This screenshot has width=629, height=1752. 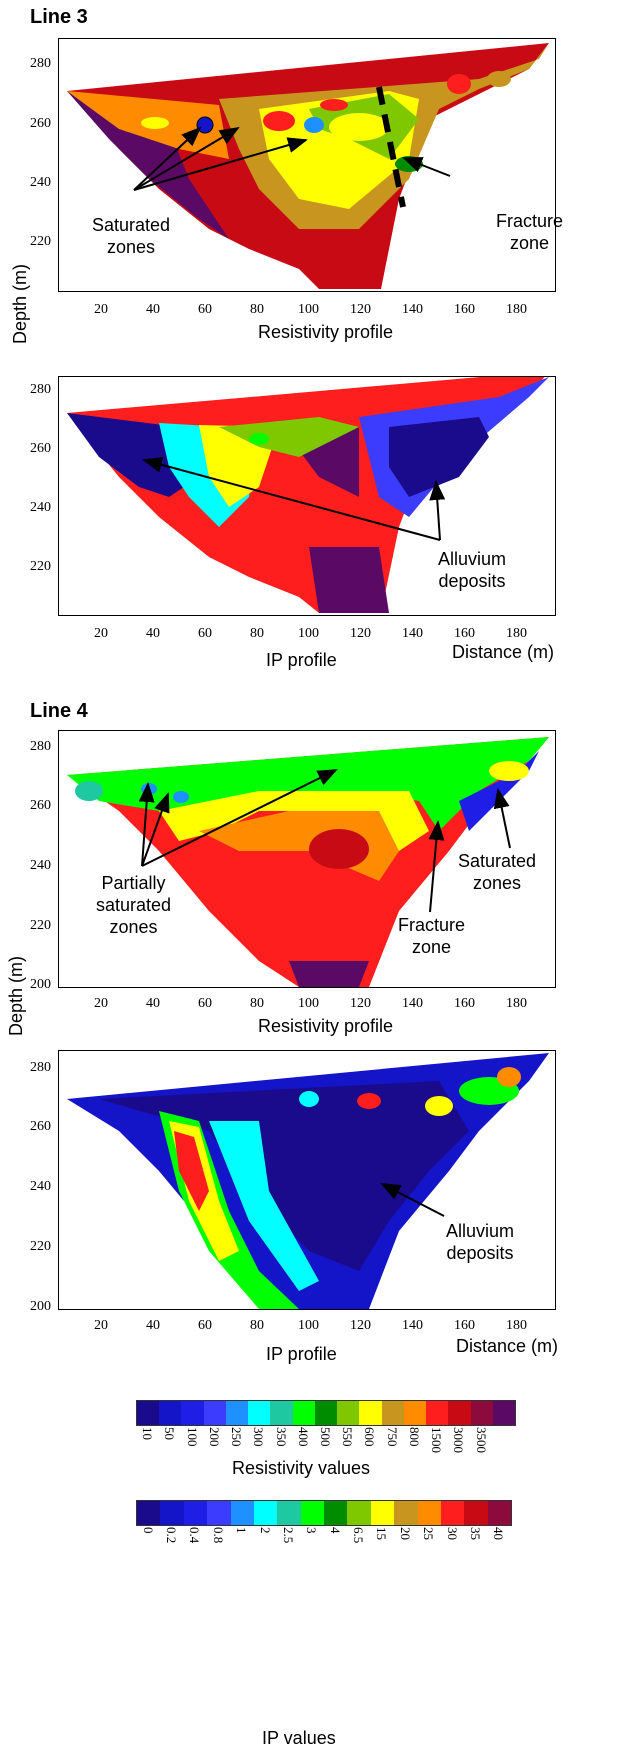 What do you see at coordinates (360, 633) in the screenshot?
I see `line3-ip-xtick: 120` at bounding box center [360, 633].